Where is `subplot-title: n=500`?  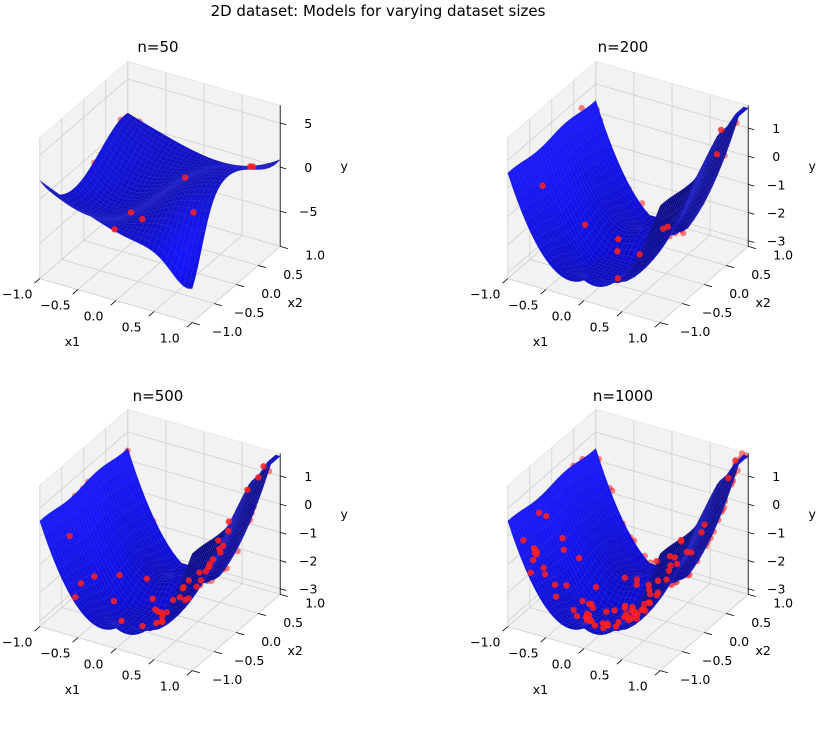
subplot-title: n=500 is located at coordinates (158, 396).